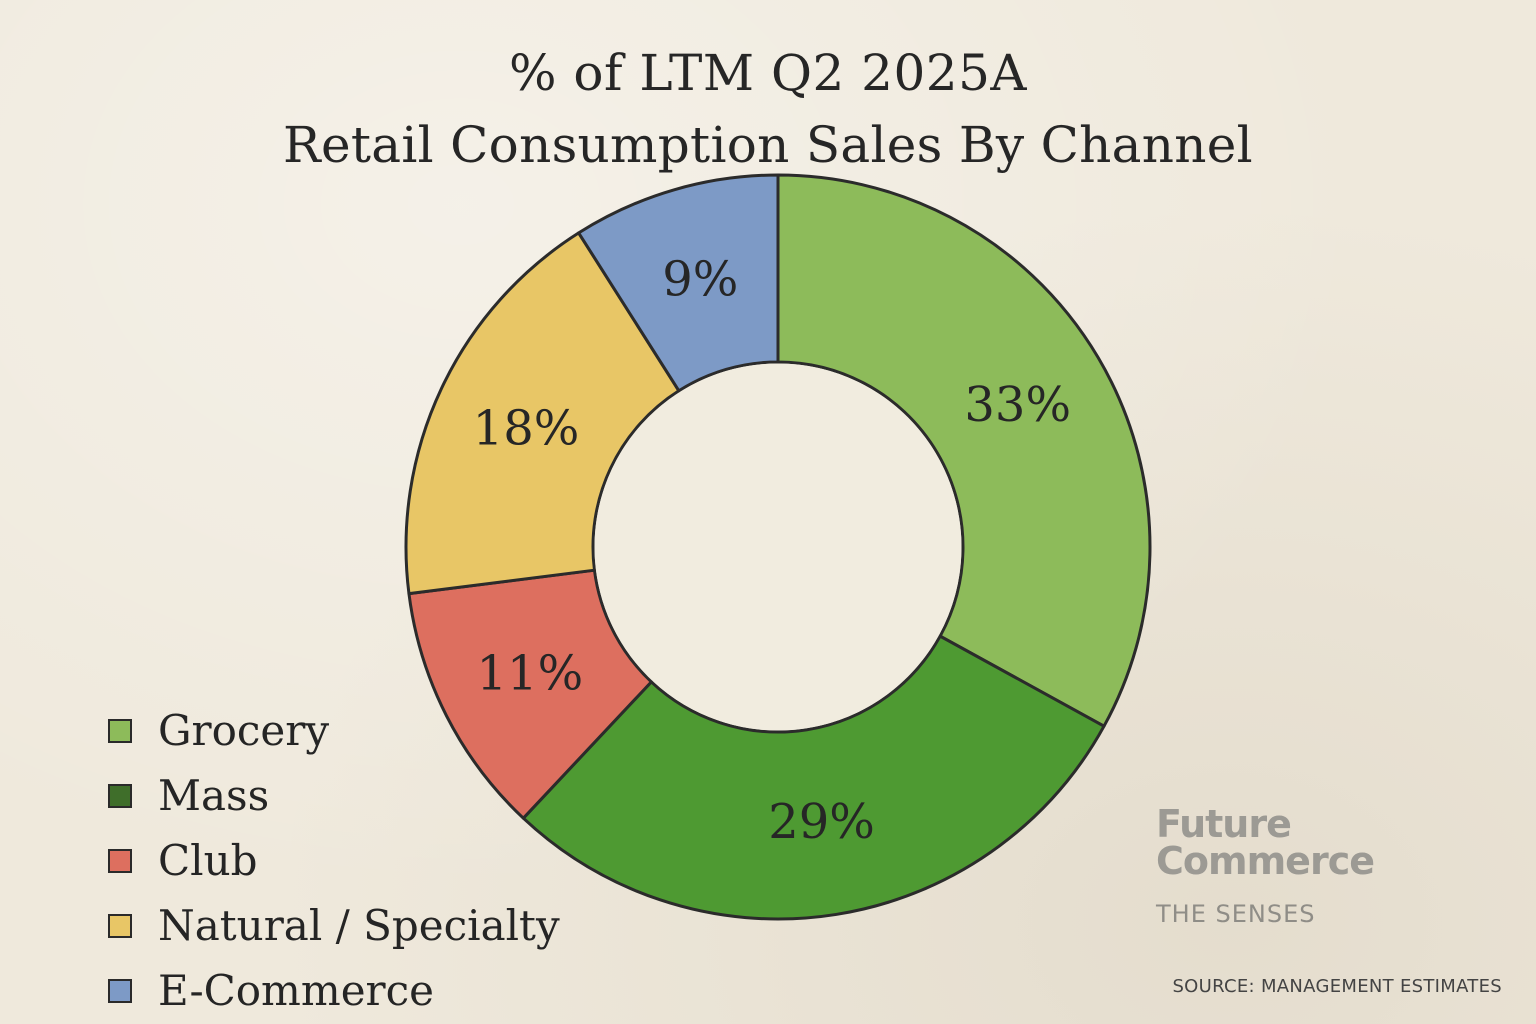 The image size is (1536, 1024). Describe the element at coordinates (359, 925) in the screenshot. I see `legend-label-natural-specialty: Natural / Specialty` at that location.